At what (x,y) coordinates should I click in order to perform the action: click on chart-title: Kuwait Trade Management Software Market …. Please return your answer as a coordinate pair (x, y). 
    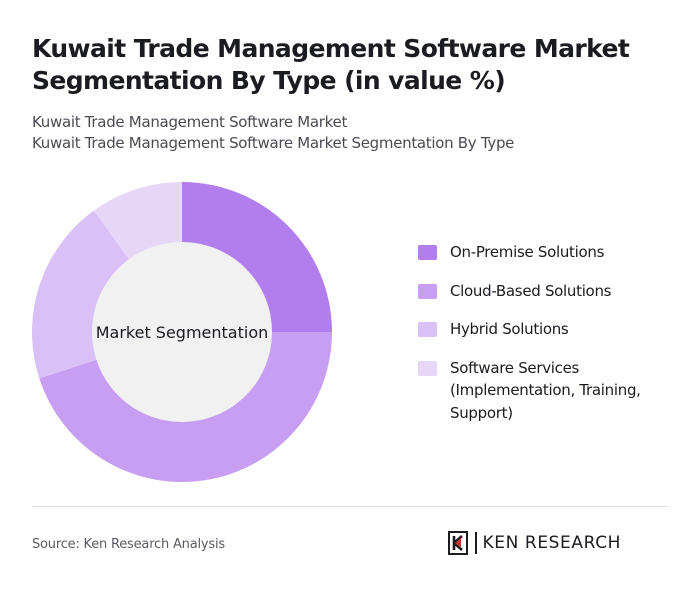
    Looking at the image, I should click on (331, 64).